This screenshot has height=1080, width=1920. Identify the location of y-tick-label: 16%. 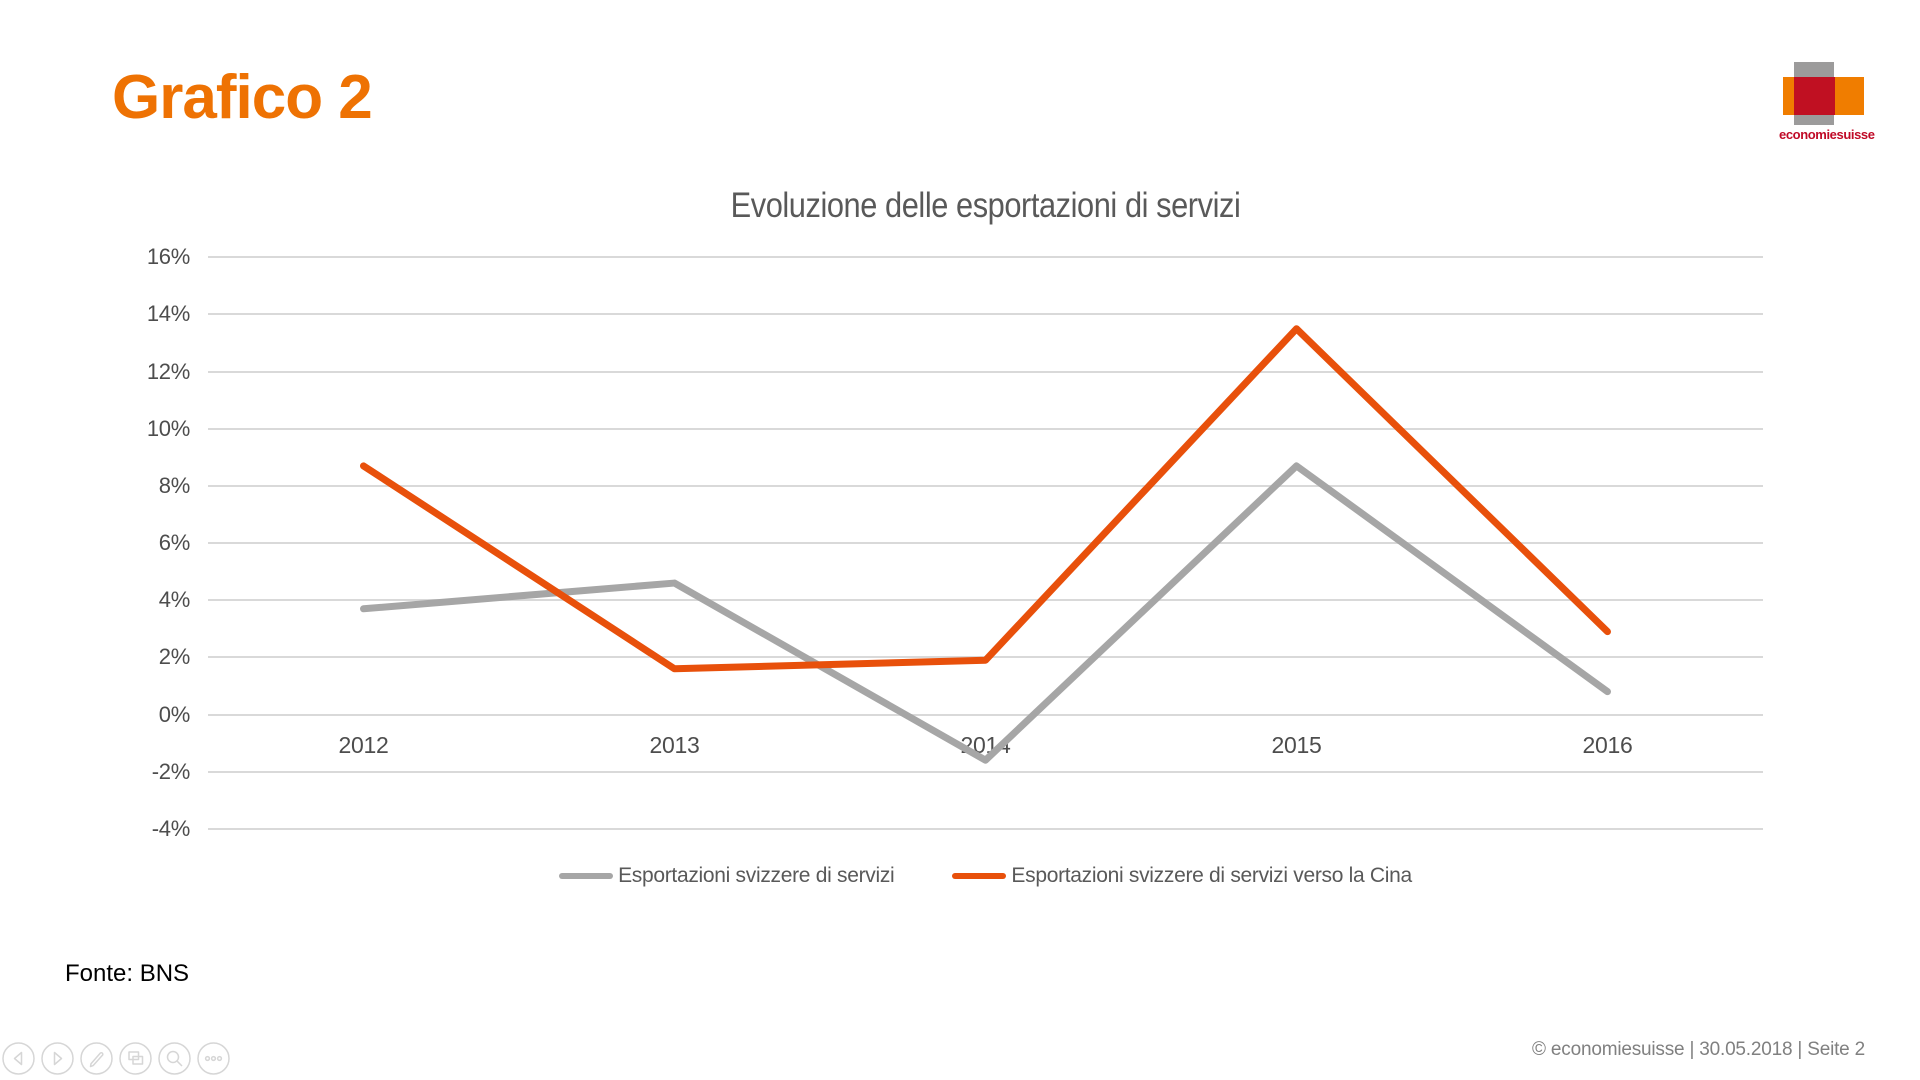
(168, 257).